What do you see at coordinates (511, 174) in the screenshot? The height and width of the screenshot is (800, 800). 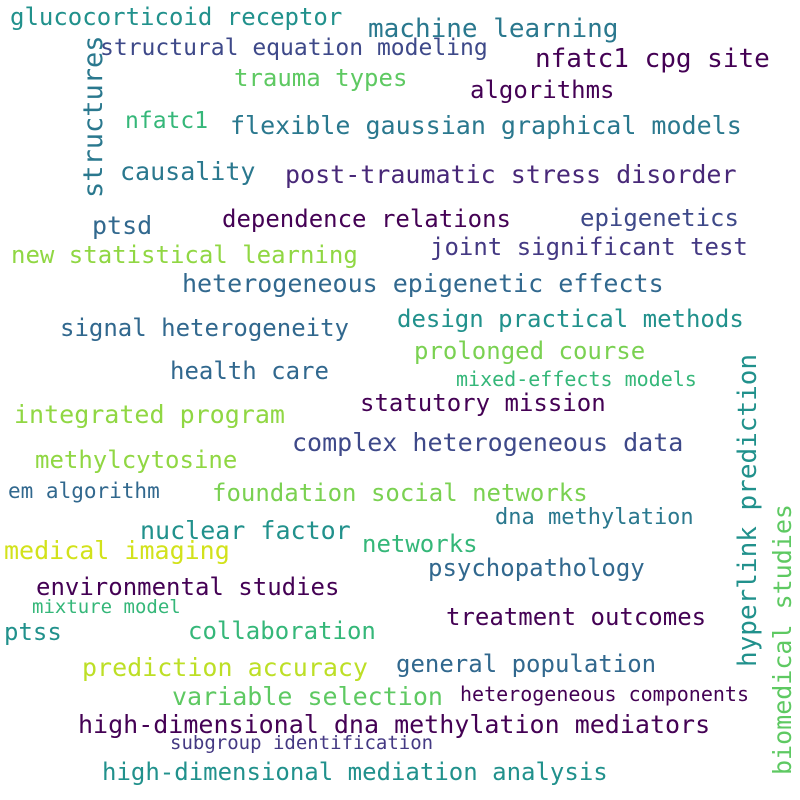 I see `word-post-traumatic-stress-disorder: post-traumatic stress disorder` at bounding box center [511, 174].